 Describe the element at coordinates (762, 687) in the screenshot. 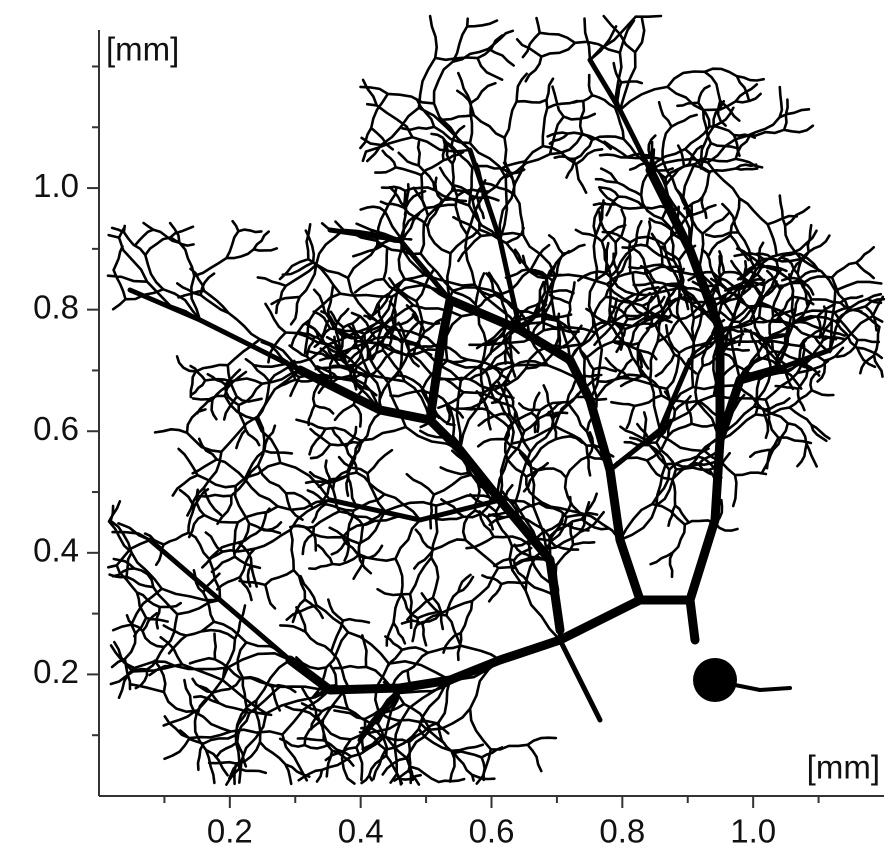

I see `axon` at that location.